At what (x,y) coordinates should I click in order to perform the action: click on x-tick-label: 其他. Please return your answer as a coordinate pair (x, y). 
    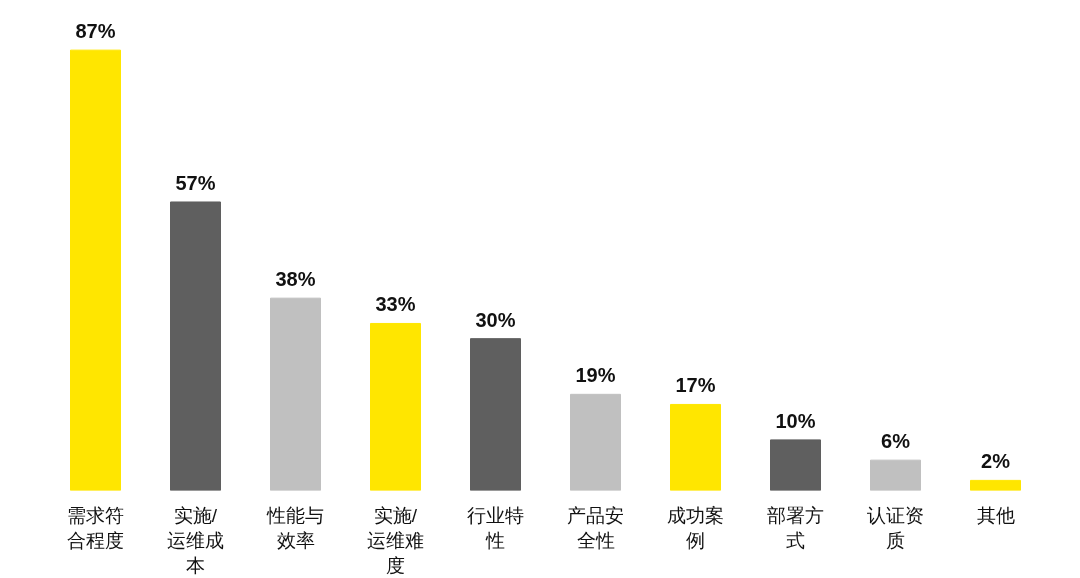
    Looking at the image, I should click on (995, 515).